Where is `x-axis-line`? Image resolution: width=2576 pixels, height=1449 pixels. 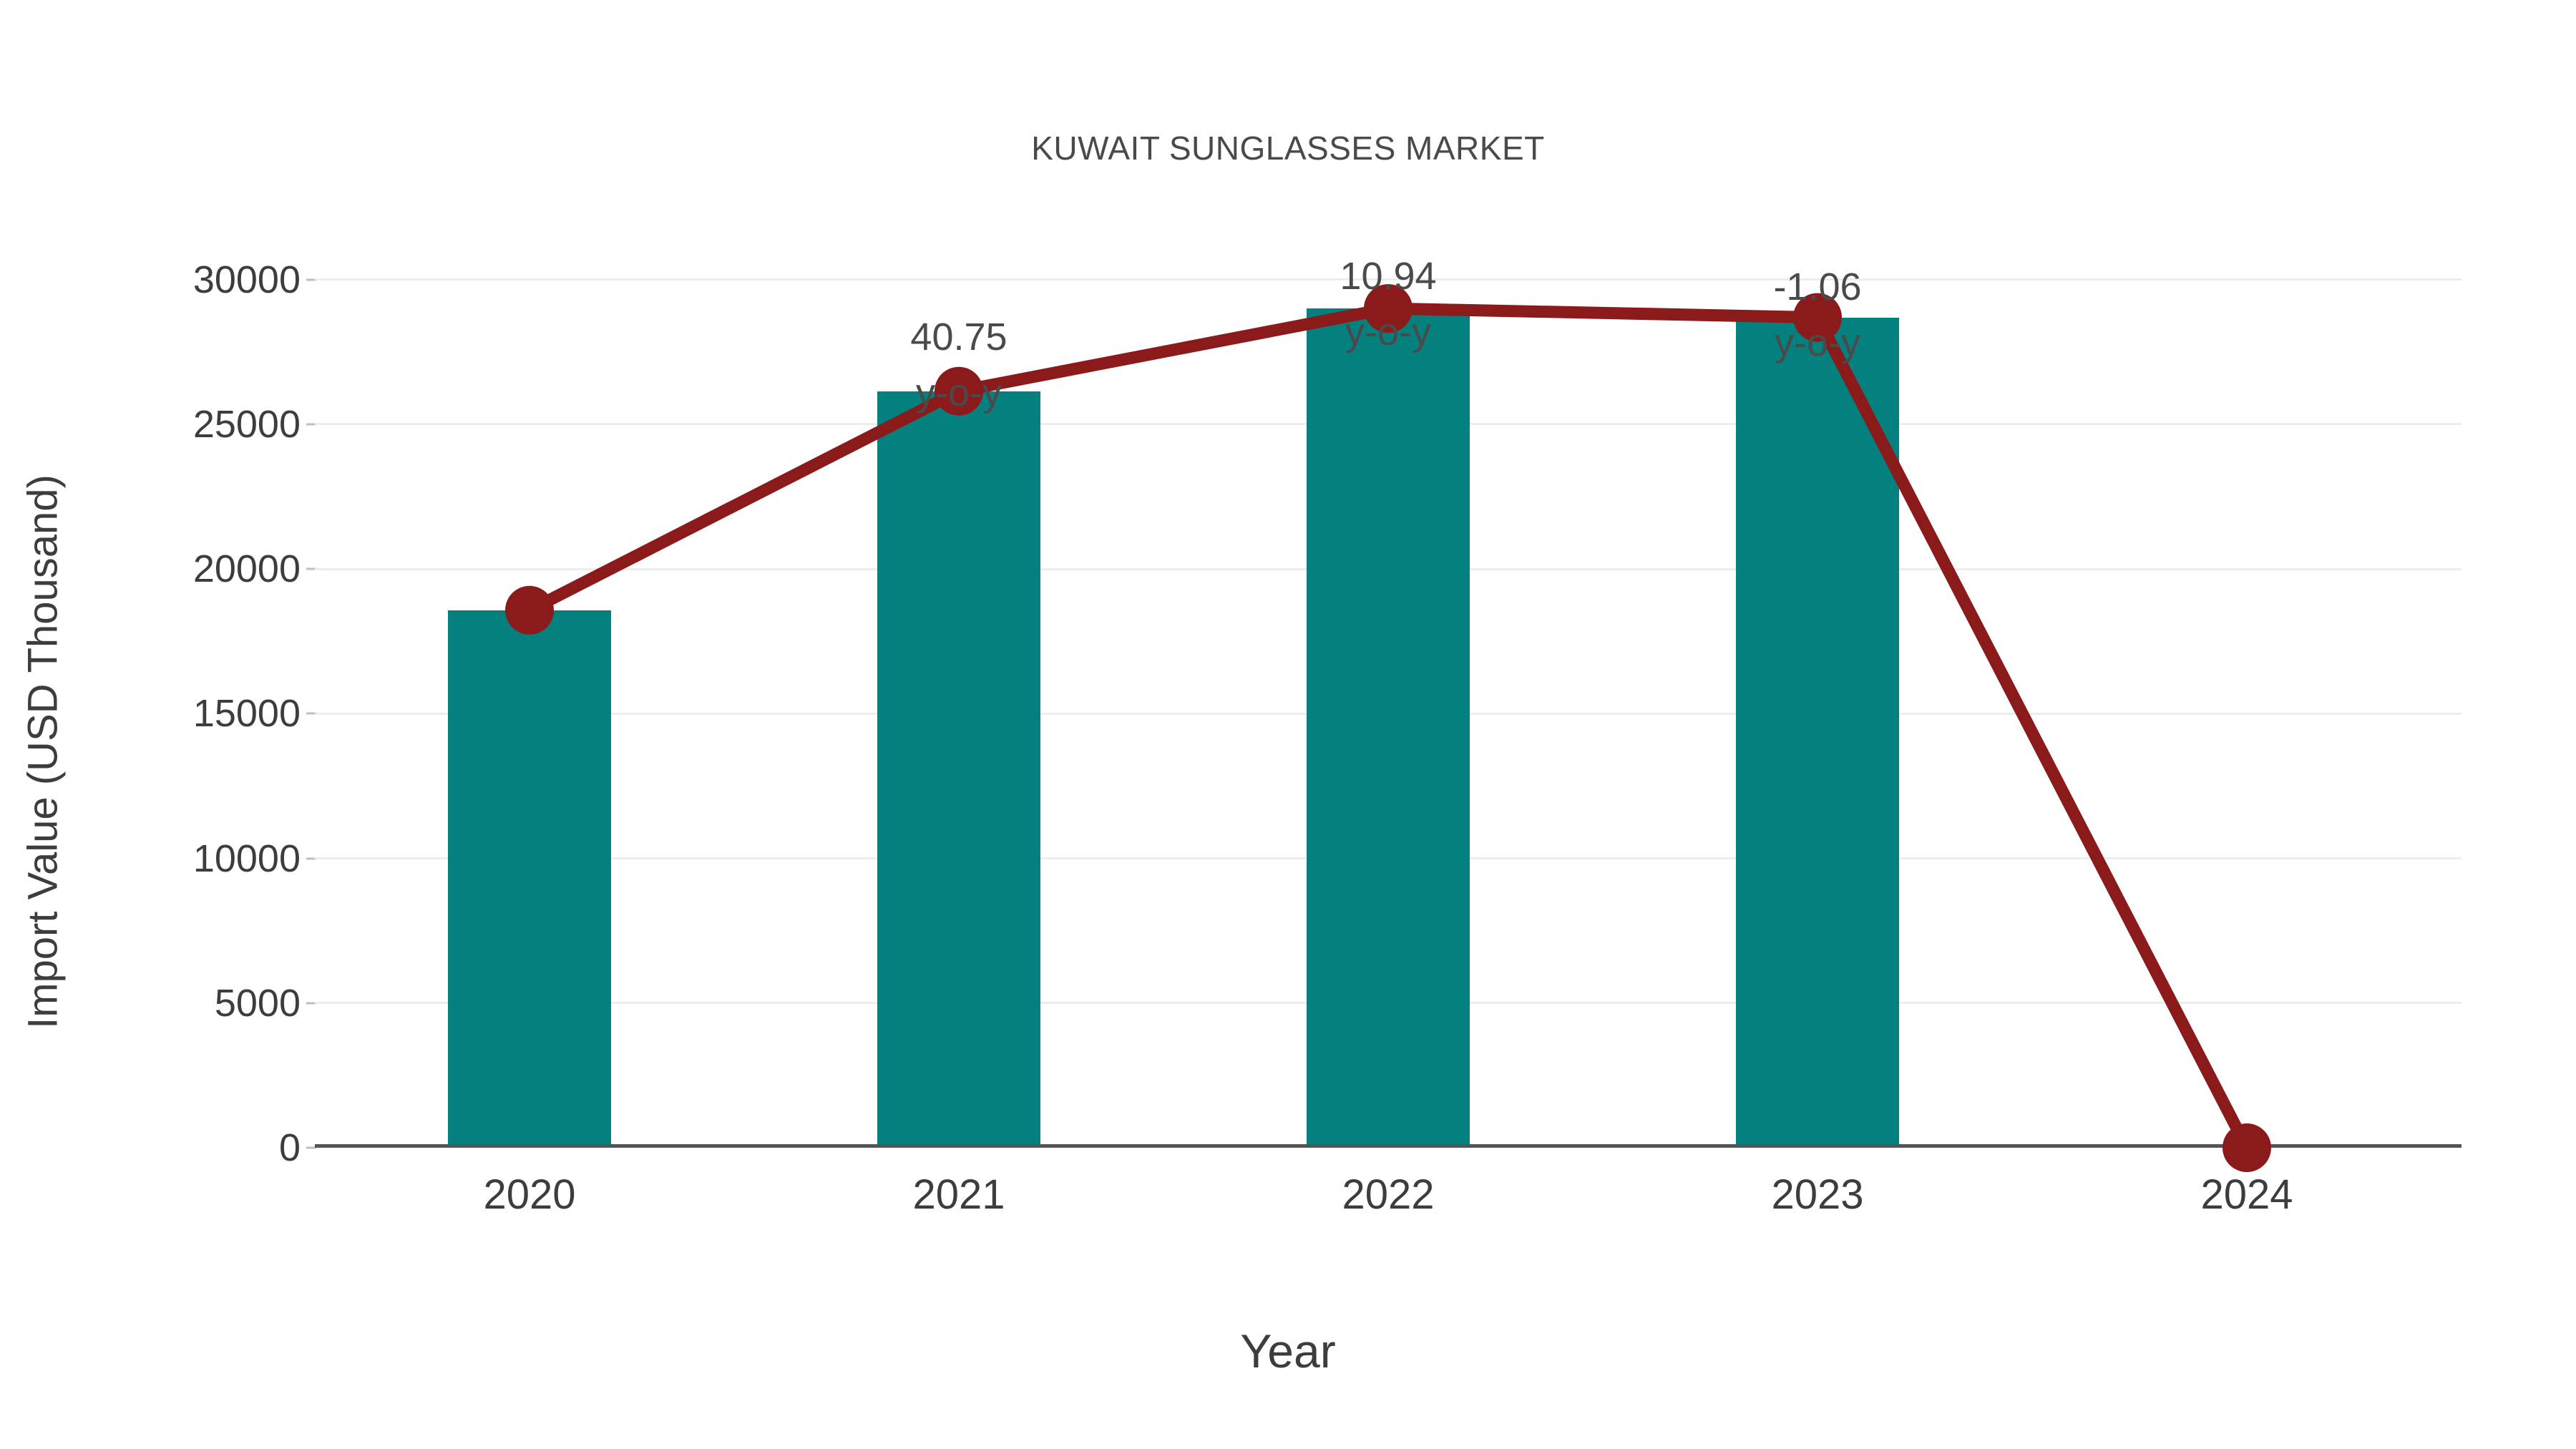 x-axis-line is located at coordinates (1388, 1146).